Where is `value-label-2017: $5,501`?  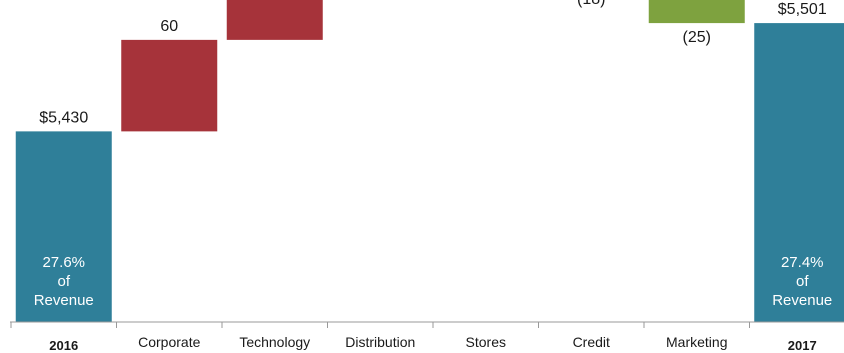
value-label-2017: $5,501 is located at coordinates (802, 9).